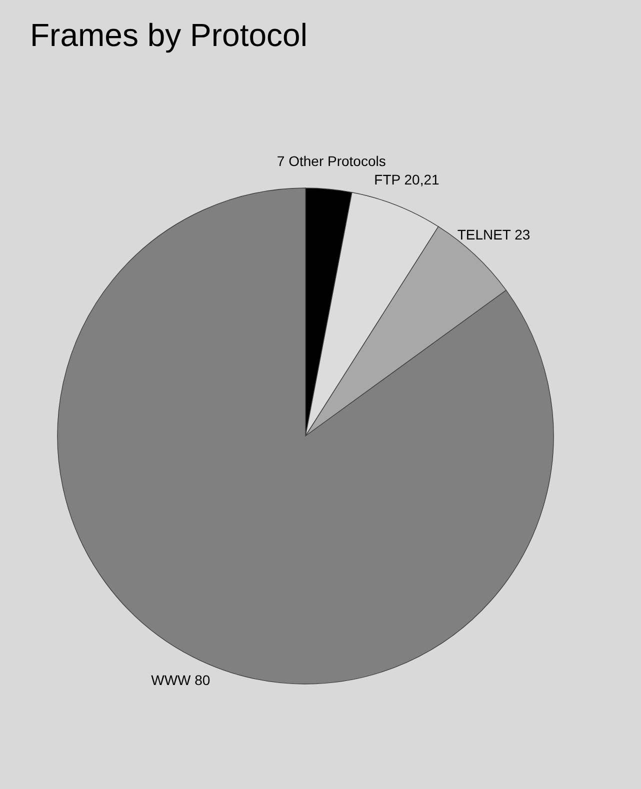  I want to click on slice-label: FTP 20,21, so click(407, 179).